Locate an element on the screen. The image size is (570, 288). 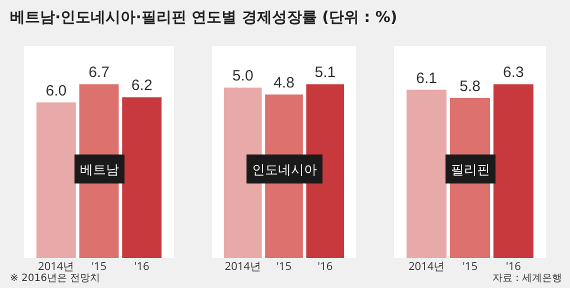
data-label: 6.0 is located at coordinates (56, 91).